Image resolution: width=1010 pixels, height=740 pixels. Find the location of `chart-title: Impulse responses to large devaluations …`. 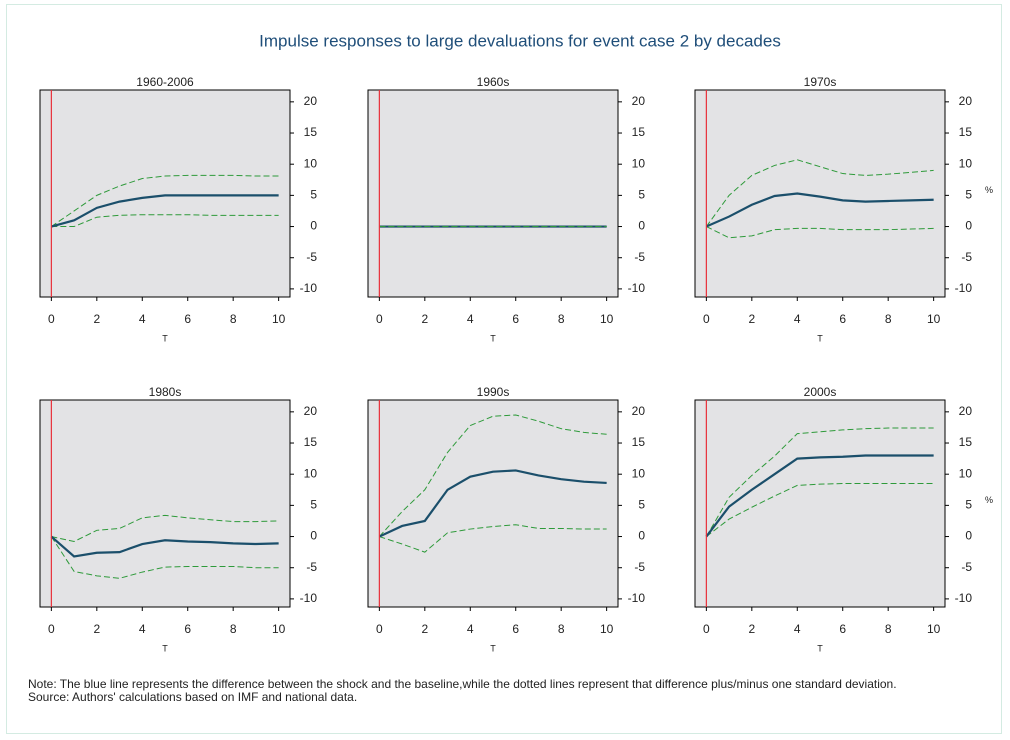

chart-title: Impulse responses to large devaluations … is located at coordinates (520, 40).